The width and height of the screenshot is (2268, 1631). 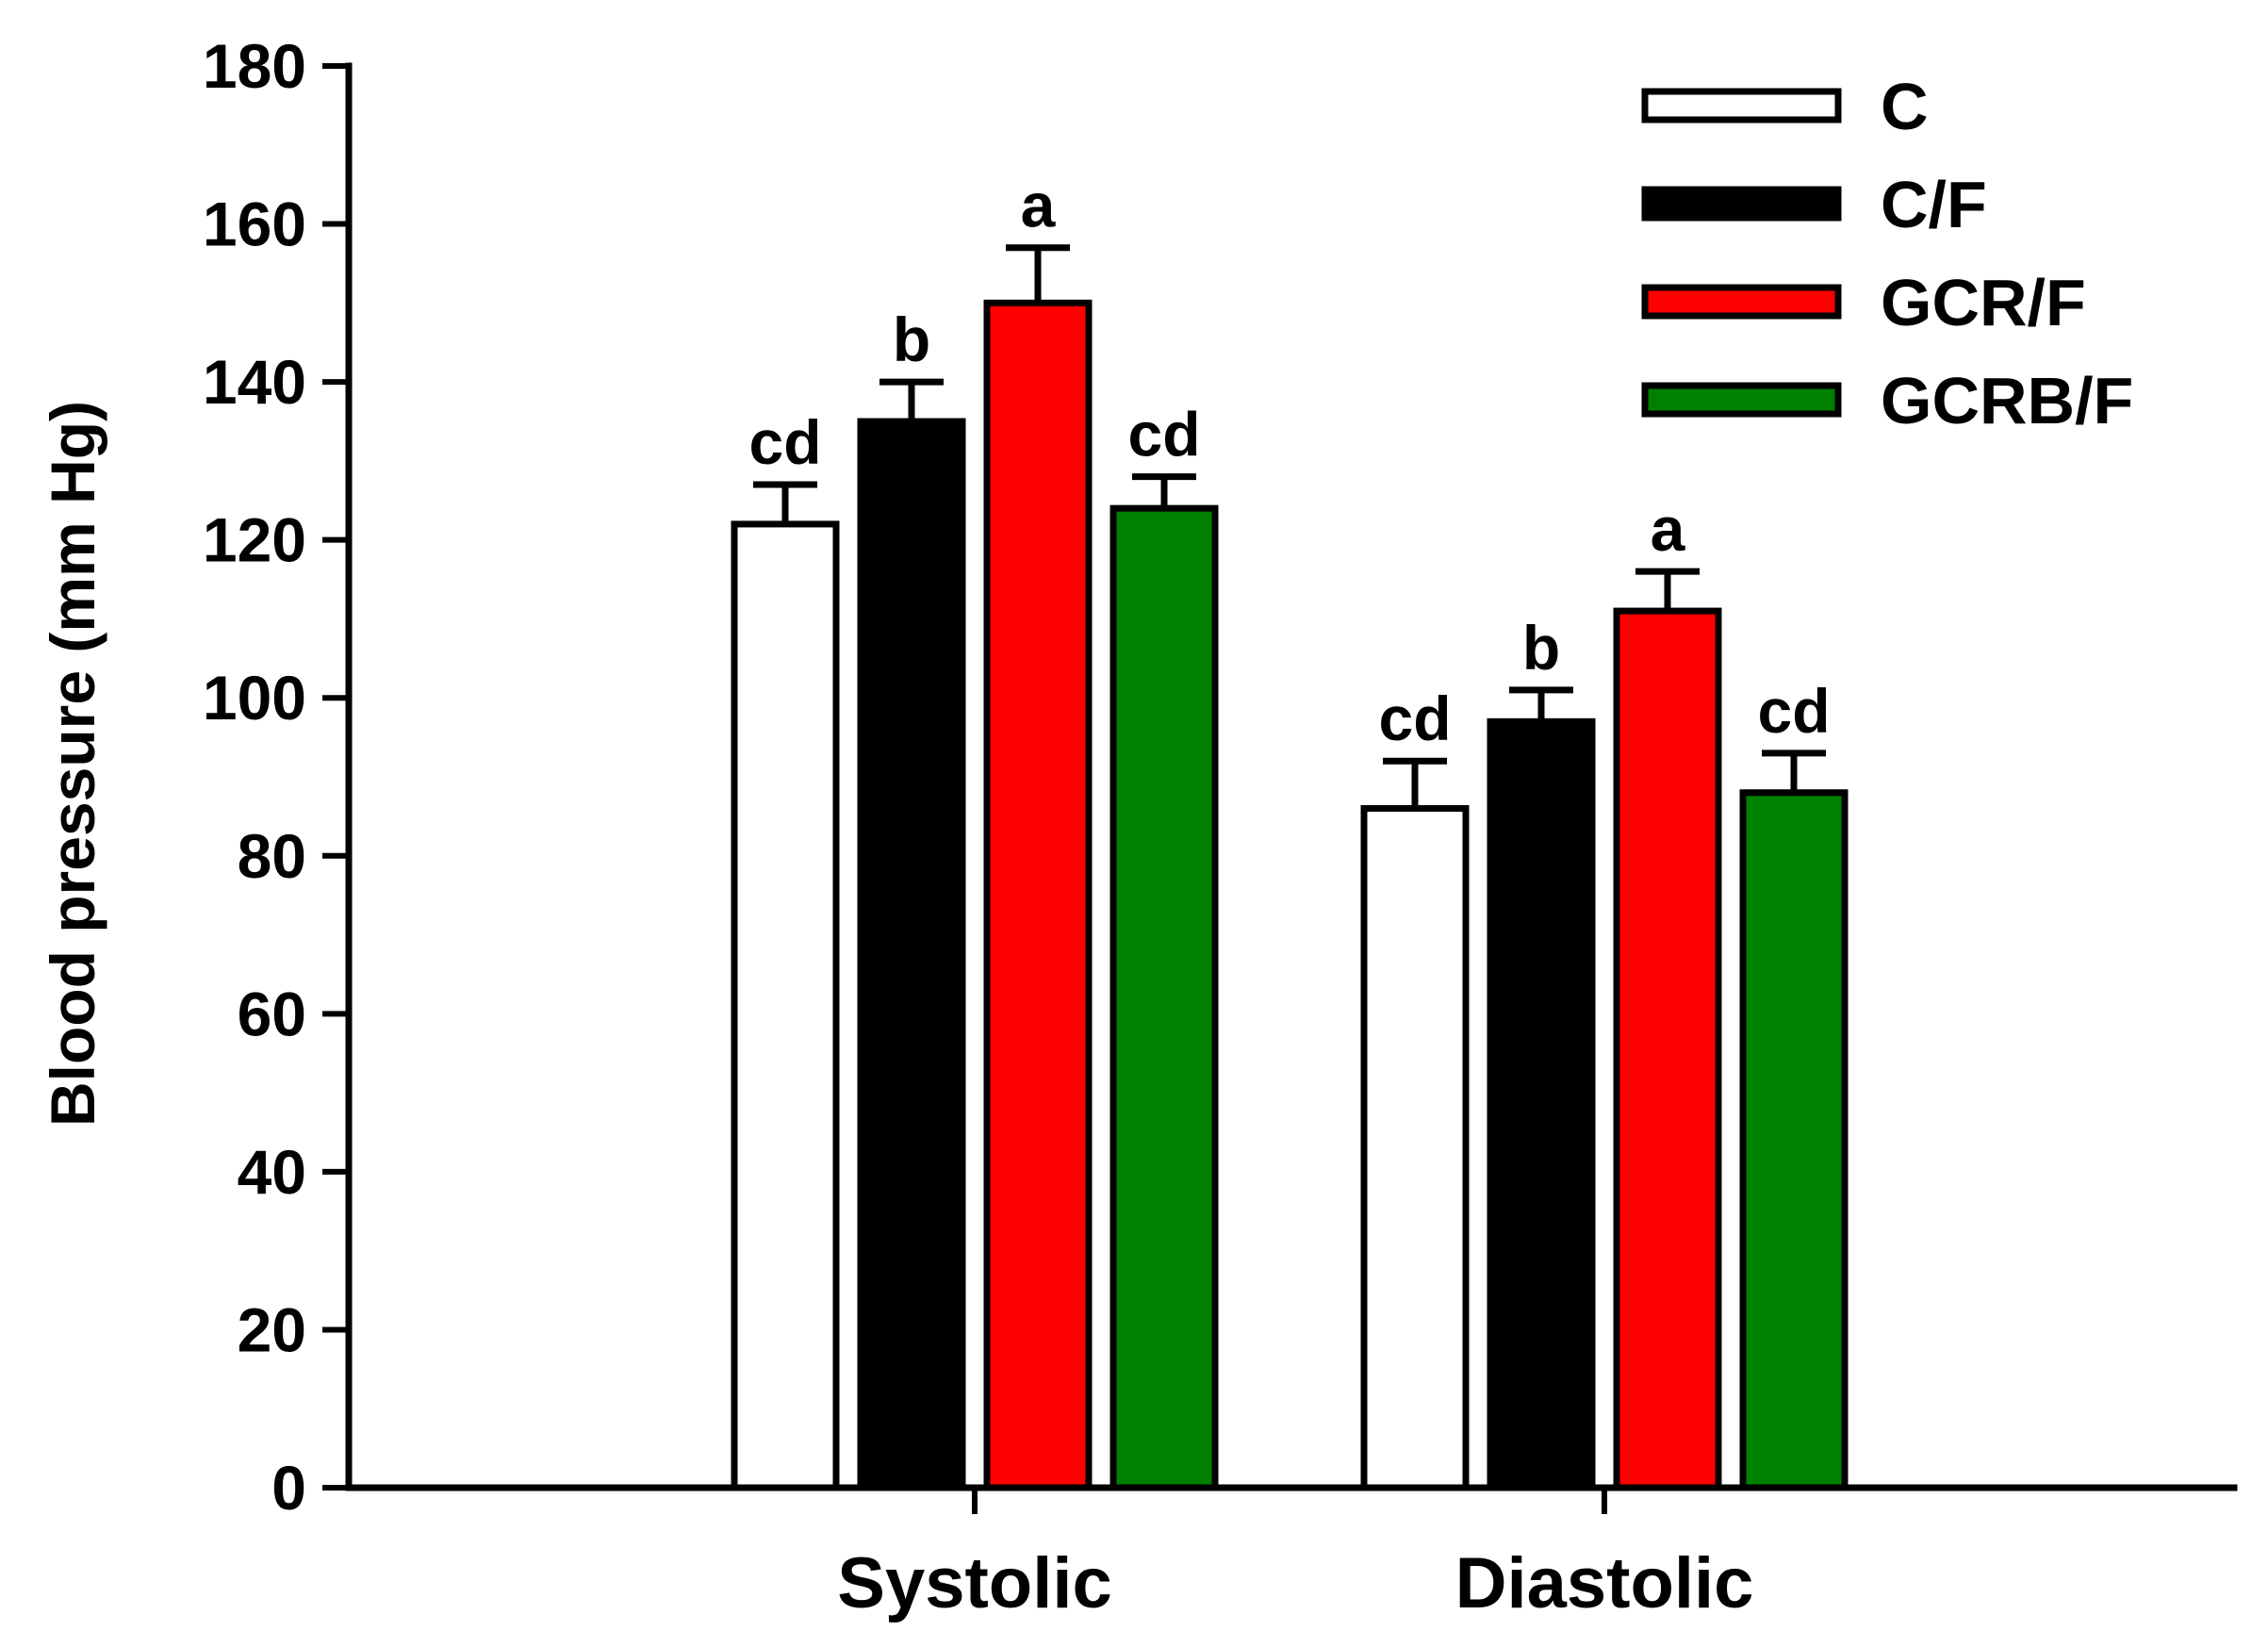 I want to click on y-axis: 0 20 40 60 80 100 120 140 160 180, so click(x=278, y=777).